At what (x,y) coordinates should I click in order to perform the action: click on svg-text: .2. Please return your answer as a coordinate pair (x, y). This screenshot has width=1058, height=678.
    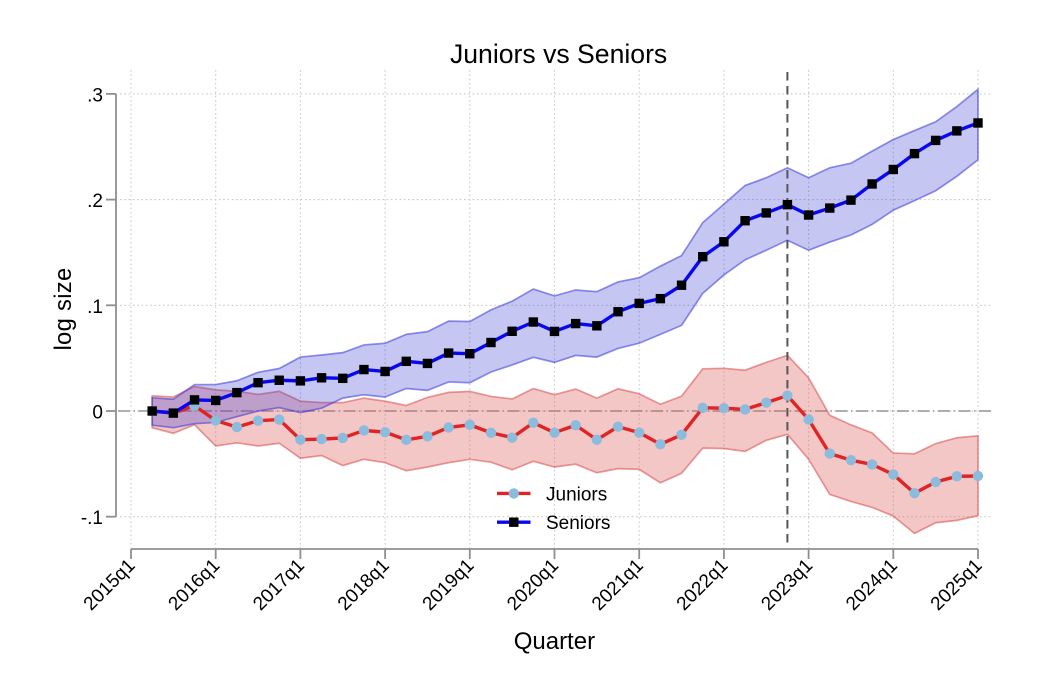
    Looking at the image, I should click on (95, 201).